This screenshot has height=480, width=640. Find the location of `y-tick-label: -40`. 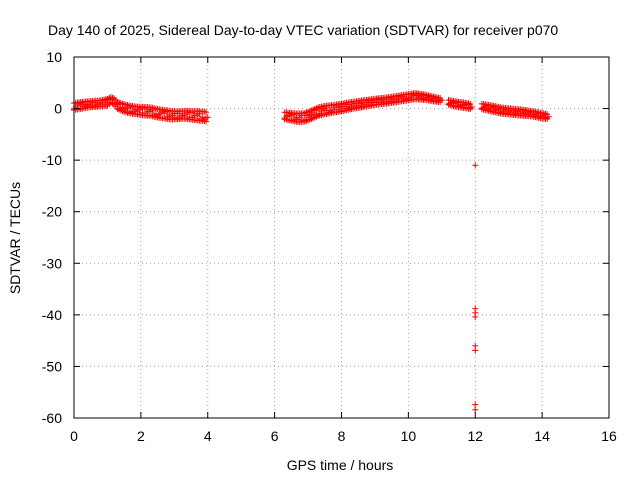

y-tick-label: -40 is located at coordinates (52, 315).